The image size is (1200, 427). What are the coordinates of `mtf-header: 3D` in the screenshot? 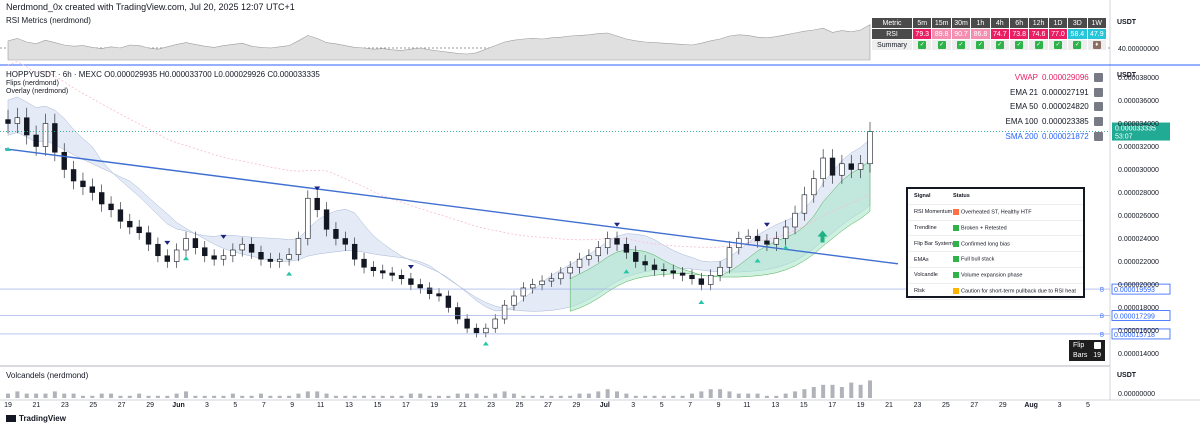 It's located at (1077, 23).